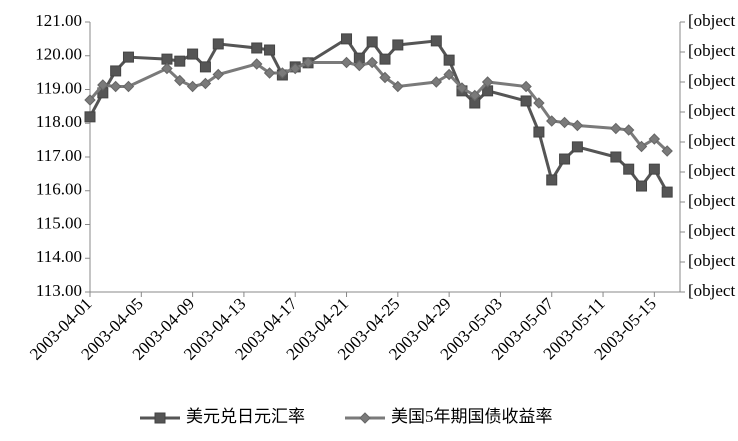 Image resolution: width=738 pixels, height=441 pixels. Describe the element at coordinates (58, 20) in the screenshot. I see `y-tick-label: 121.00` at that location.